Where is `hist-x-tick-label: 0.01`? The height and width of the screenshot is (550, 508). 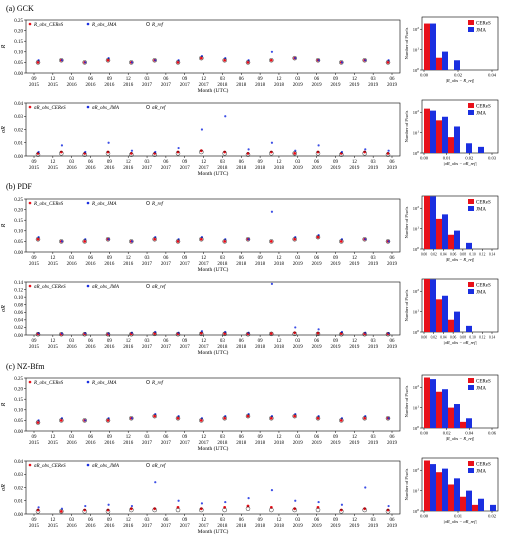
hist-x-tick-label: 0.01 is located at coordinates (447, 158).